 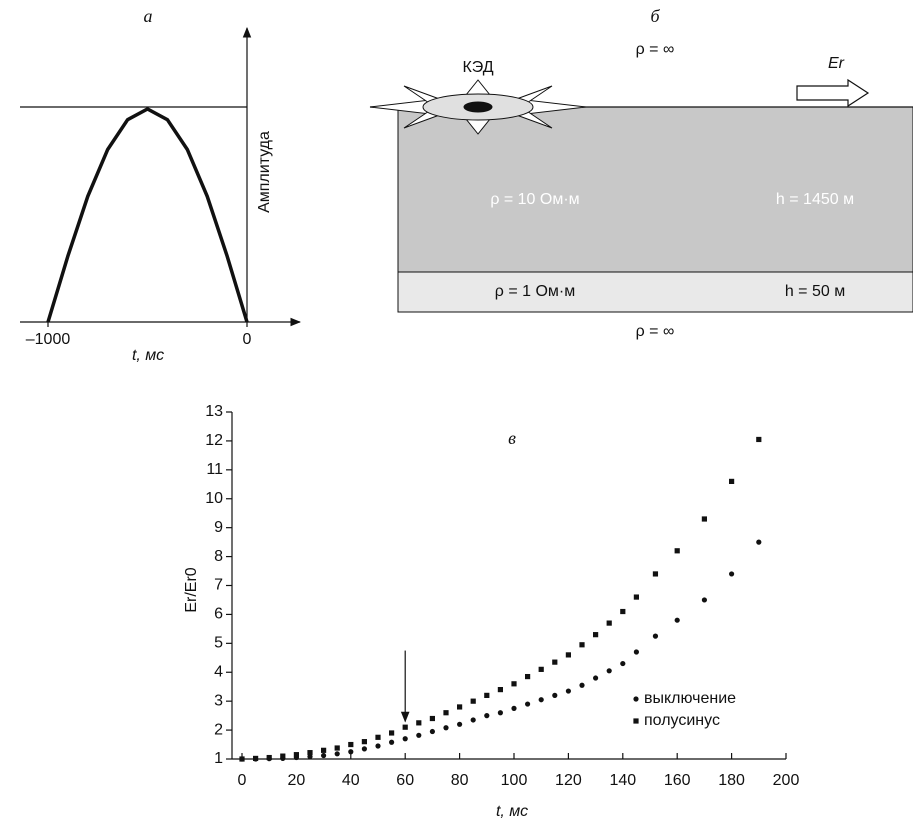 What do you see at coordinates (682, 720) in the screenshot?
I see `legend-label: полусинус` at bounding box center [682, 720].